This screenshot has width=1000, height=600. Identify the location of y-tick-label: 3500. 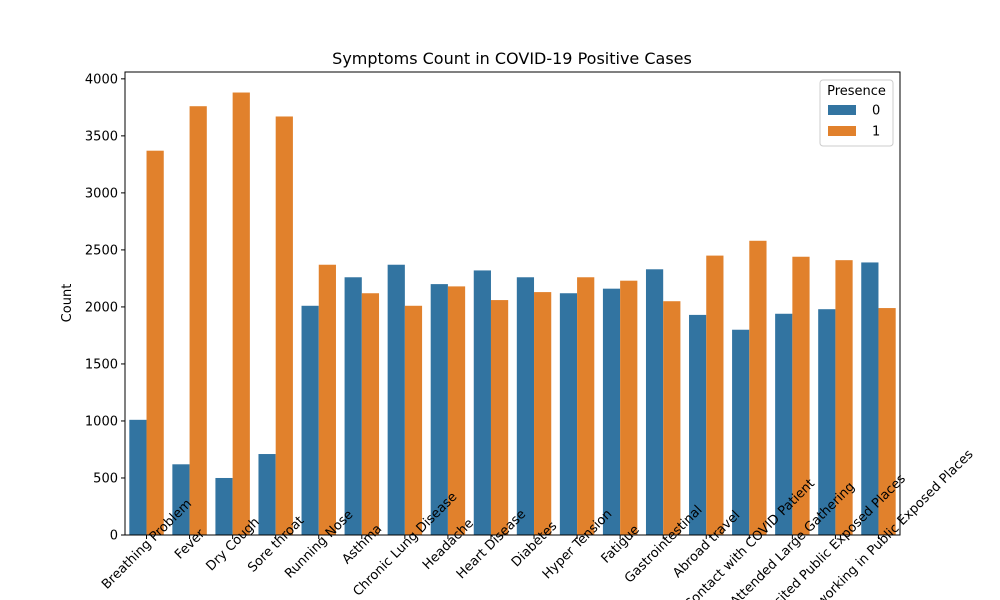
(101, 136).